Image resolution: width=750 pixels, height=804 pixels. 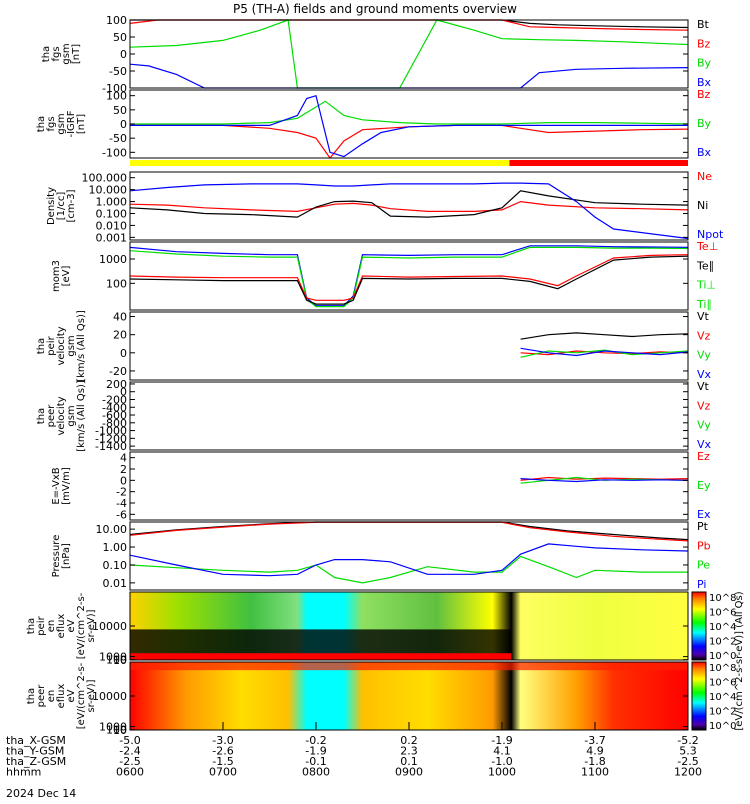 I want to click on x-tick-label: 0700, so click(x=223, y=772).